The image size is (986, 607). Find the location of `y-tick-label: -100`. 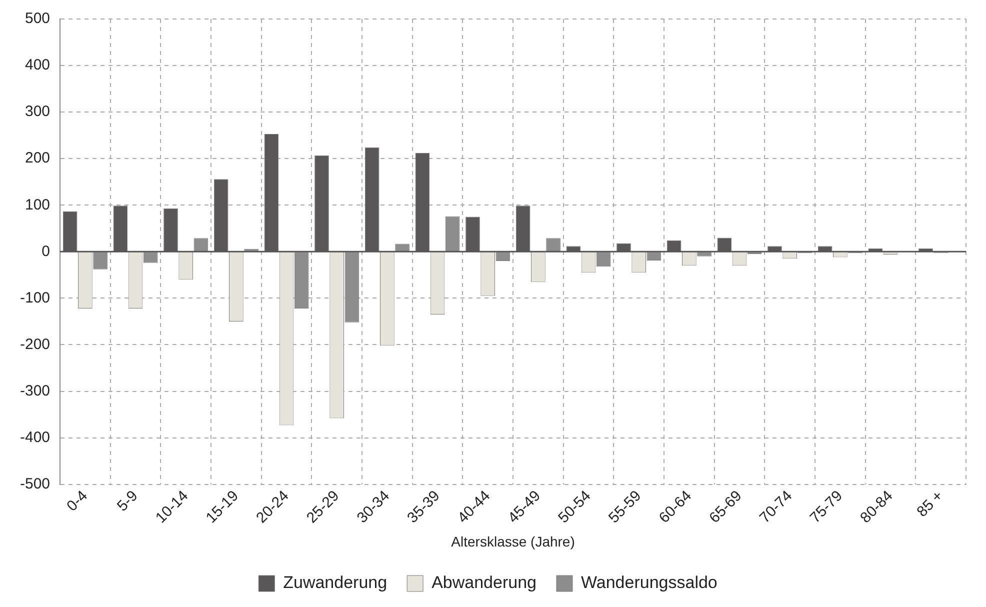

y-tick-label: -100 is located at coordinates (35, 297).